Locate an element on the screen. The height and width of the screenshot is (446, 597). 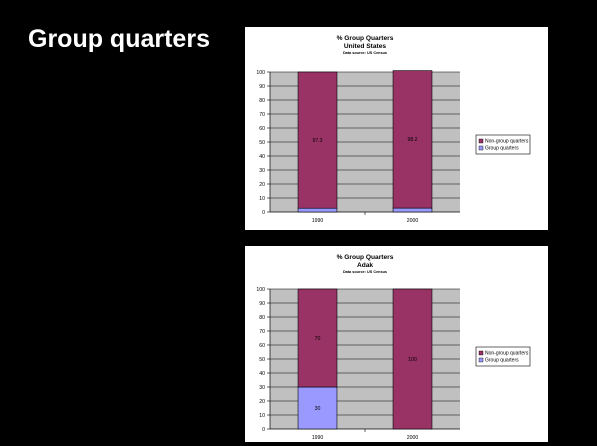
data-label: 98.2 is located at coordinates (412, 140).